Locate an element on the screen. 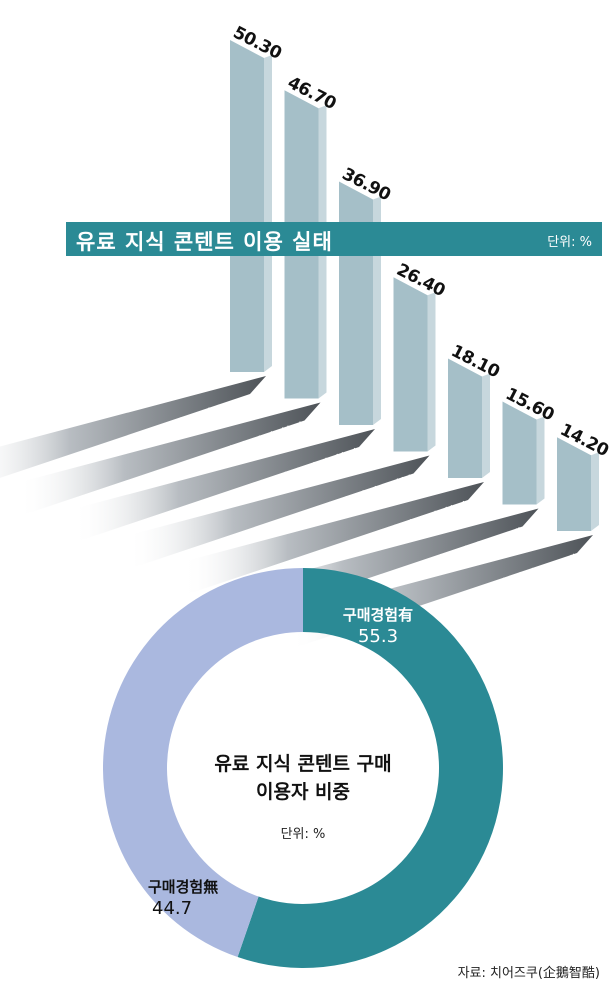 Image resolution: width=614 pixels, height=996 pixels. chart-unit: 단위: % is located at coordinates (569, 242).